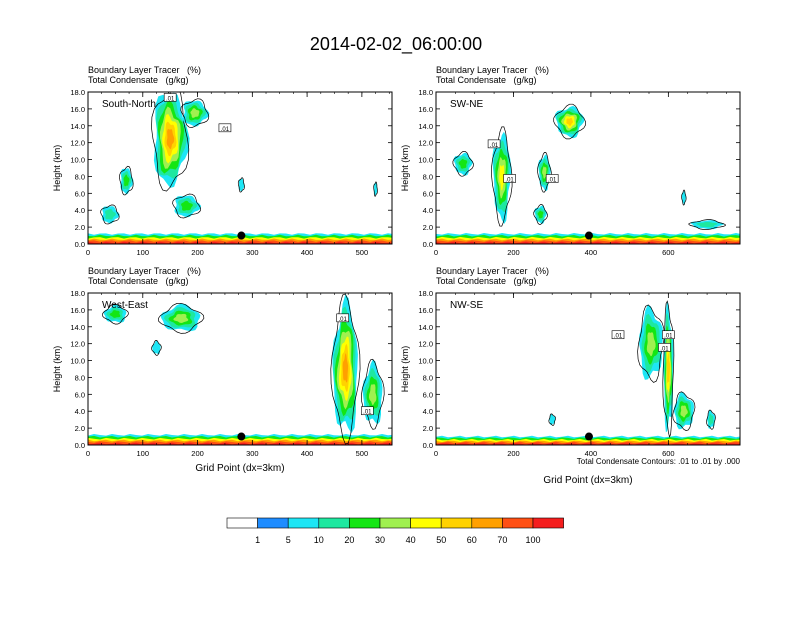 Image resolution: width=792 pixels, height=617 pixels. Describe the element at coordinates (349, 540) in the screenshot. I see `colorbar-label: 20` at that location.